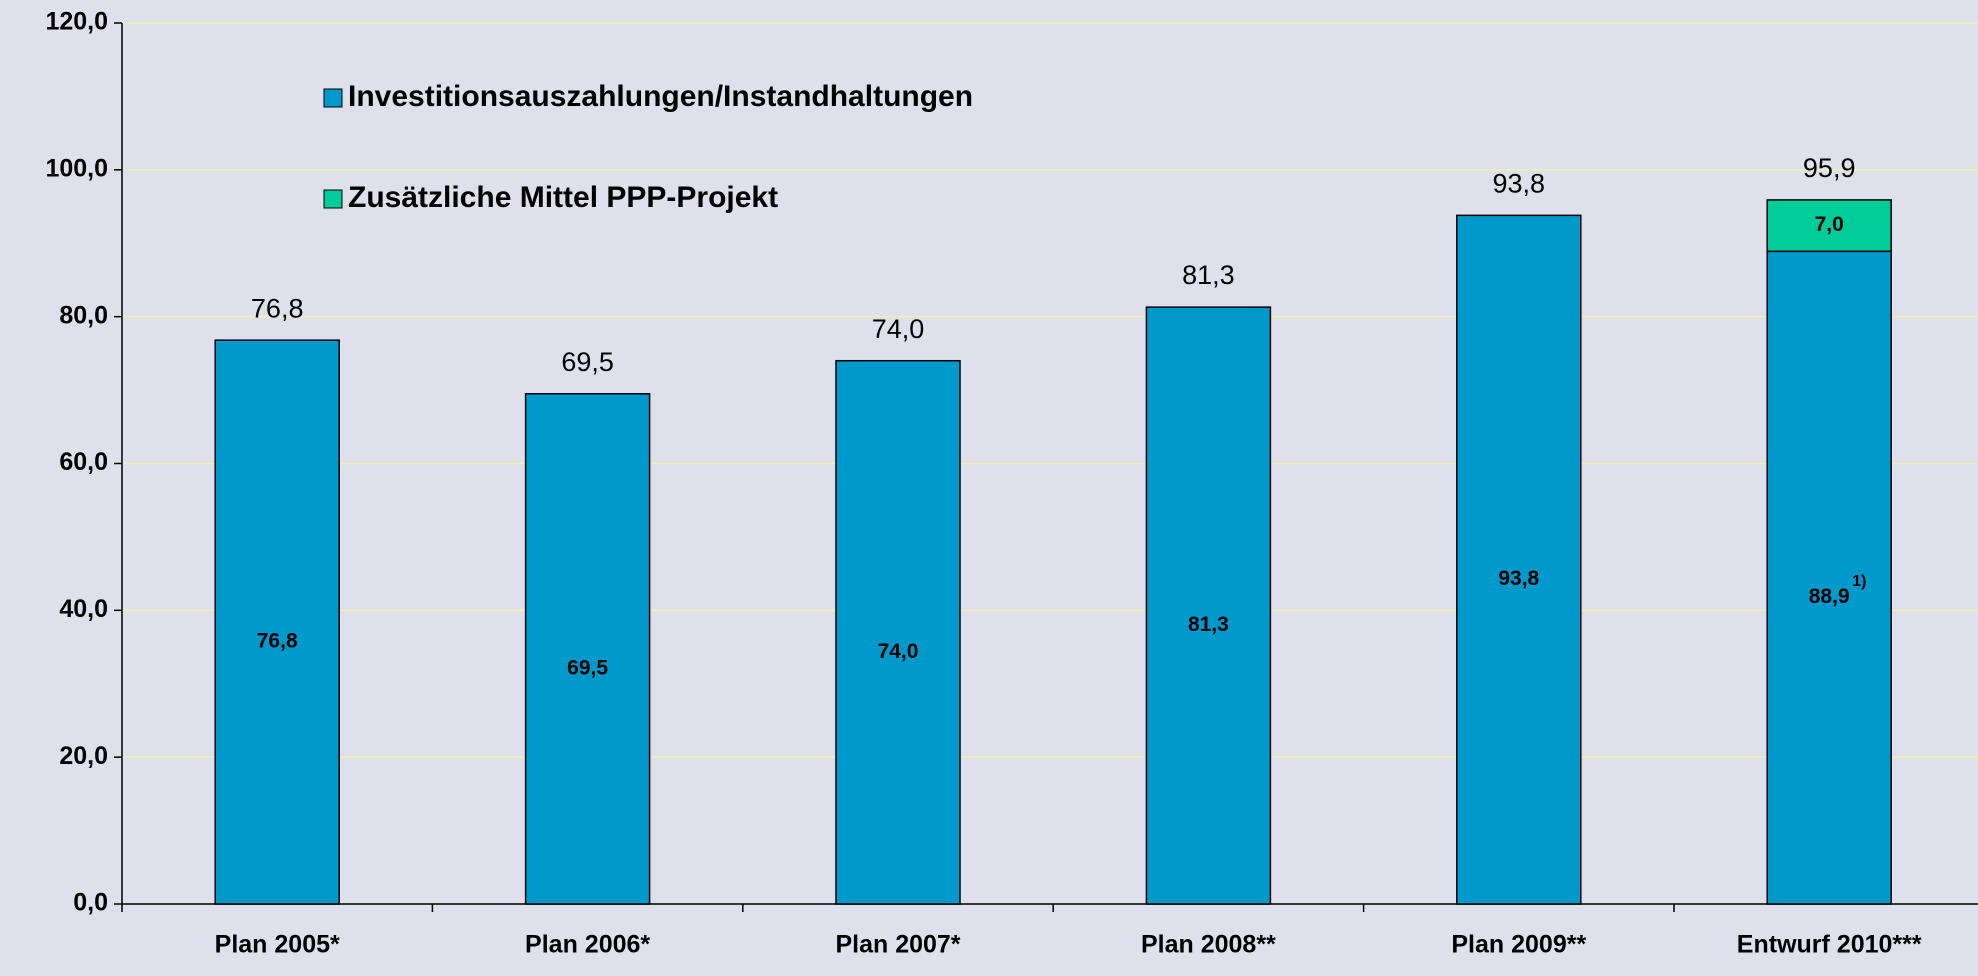 Image resolution: width=1978 pixels, height=976 pixels. Describe the element at coordinates (587, 667) in the screenshot. I see `value-label: 69,5` at that location.